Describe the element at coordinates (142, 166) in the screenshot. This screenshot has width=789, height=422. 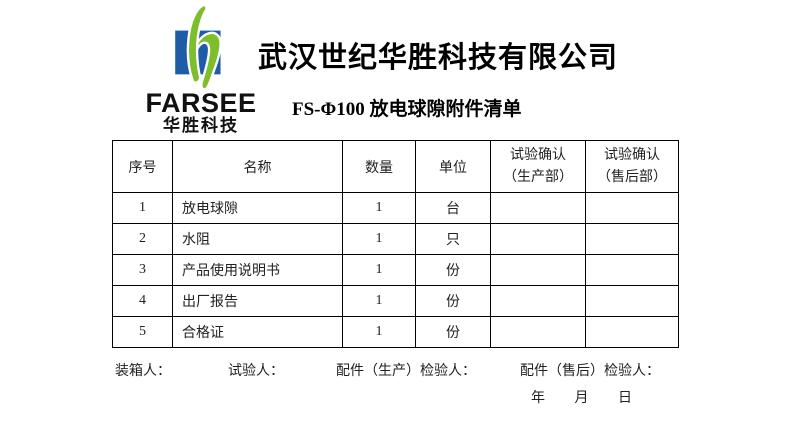
I see `column-header-no: 序号` at that location.